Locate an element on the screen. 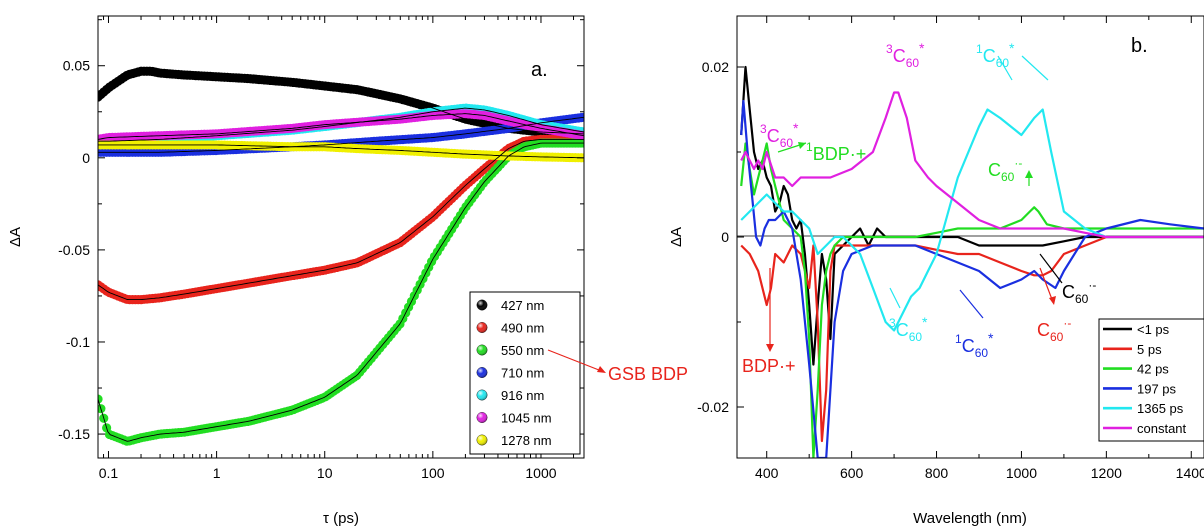 This screenshot has width=1204, height=530. chart-b-series-constant is located at coordinates (972, 165).